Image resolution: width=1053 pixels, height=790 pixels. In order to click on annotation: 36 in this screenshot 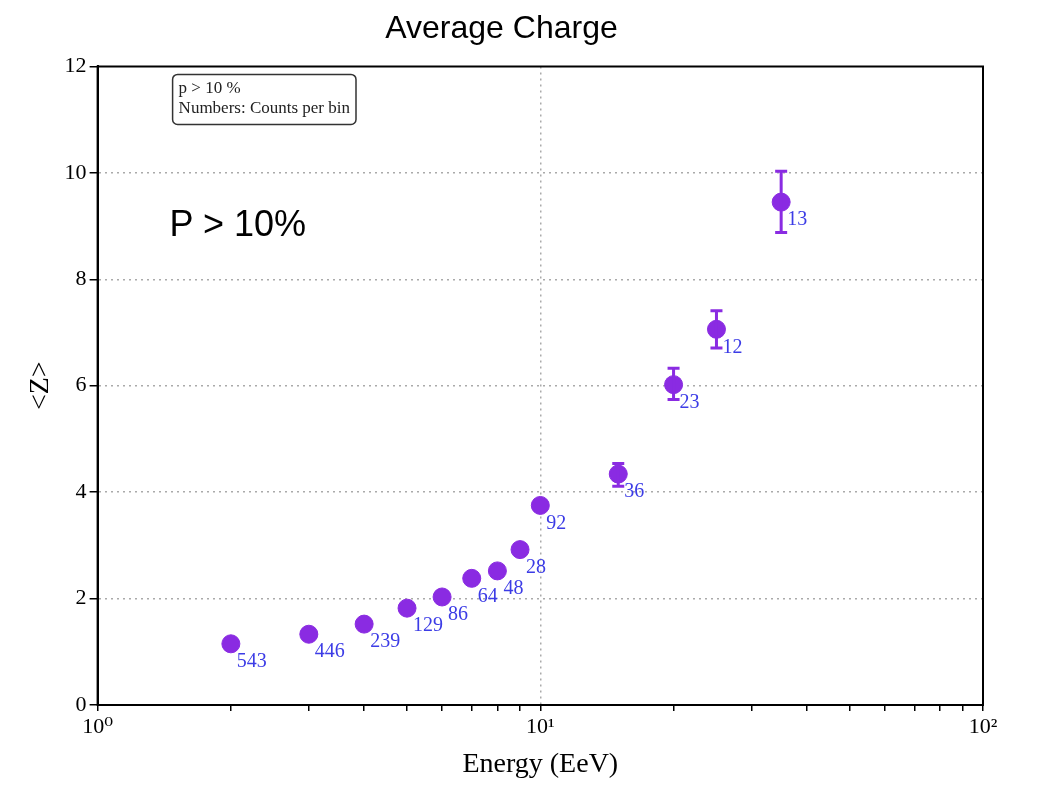, I will do `click(634, 490)`.